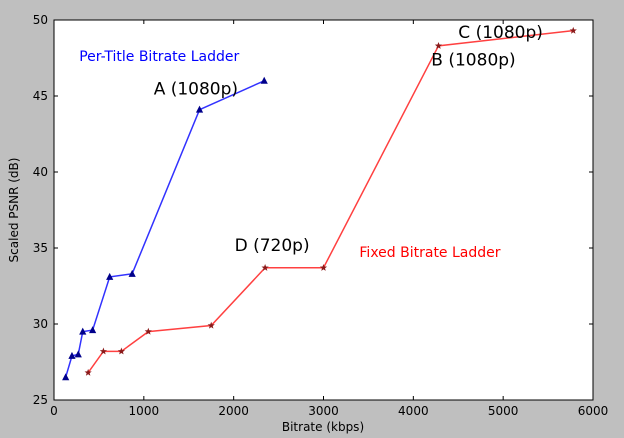  I want to click on y-axis-label: Scaled PSNR (dB), so click(14, 210).